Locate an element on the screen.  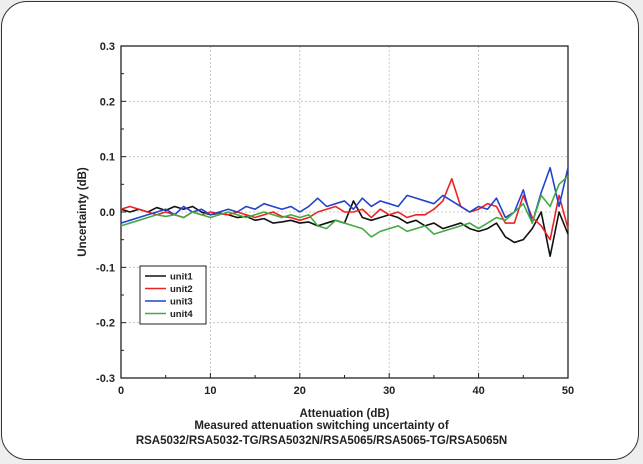
series-line-unit3 is located at coordinates (344, 195).